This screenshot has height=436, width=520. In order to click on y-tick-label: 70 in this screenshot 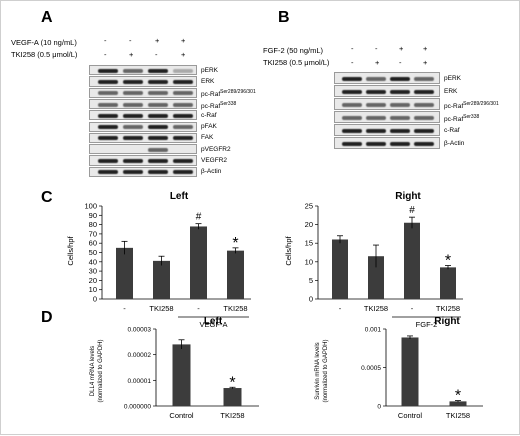, I will do `click(93, 233)`.